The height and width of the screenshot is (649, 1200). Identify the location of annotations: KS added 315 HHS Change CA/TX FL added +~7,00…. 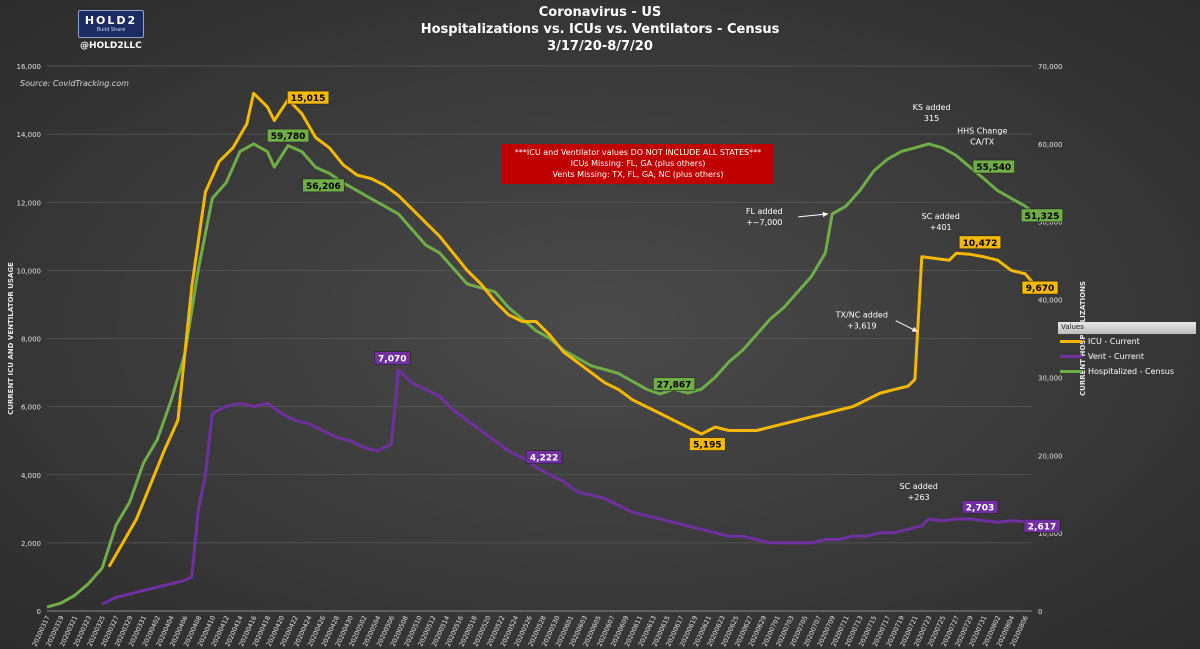
(877, 302).